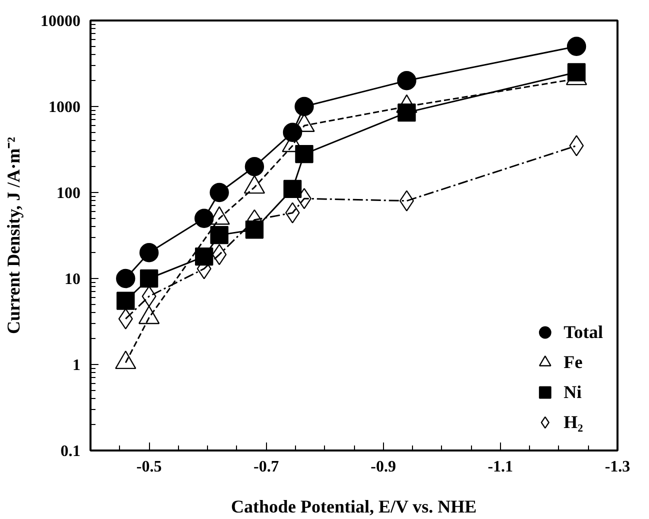 This screenshot has width=649, height=519. Describe the element at coordinates (501, 467) in the screenshot. I see `x-tick-label: -1.1` at that location.